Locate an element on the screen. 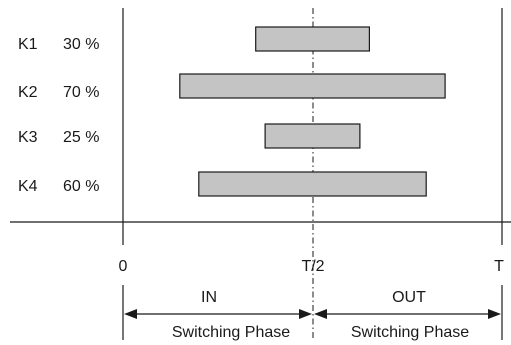  row-name-k1: K1 is located at coordinates (28, 44).